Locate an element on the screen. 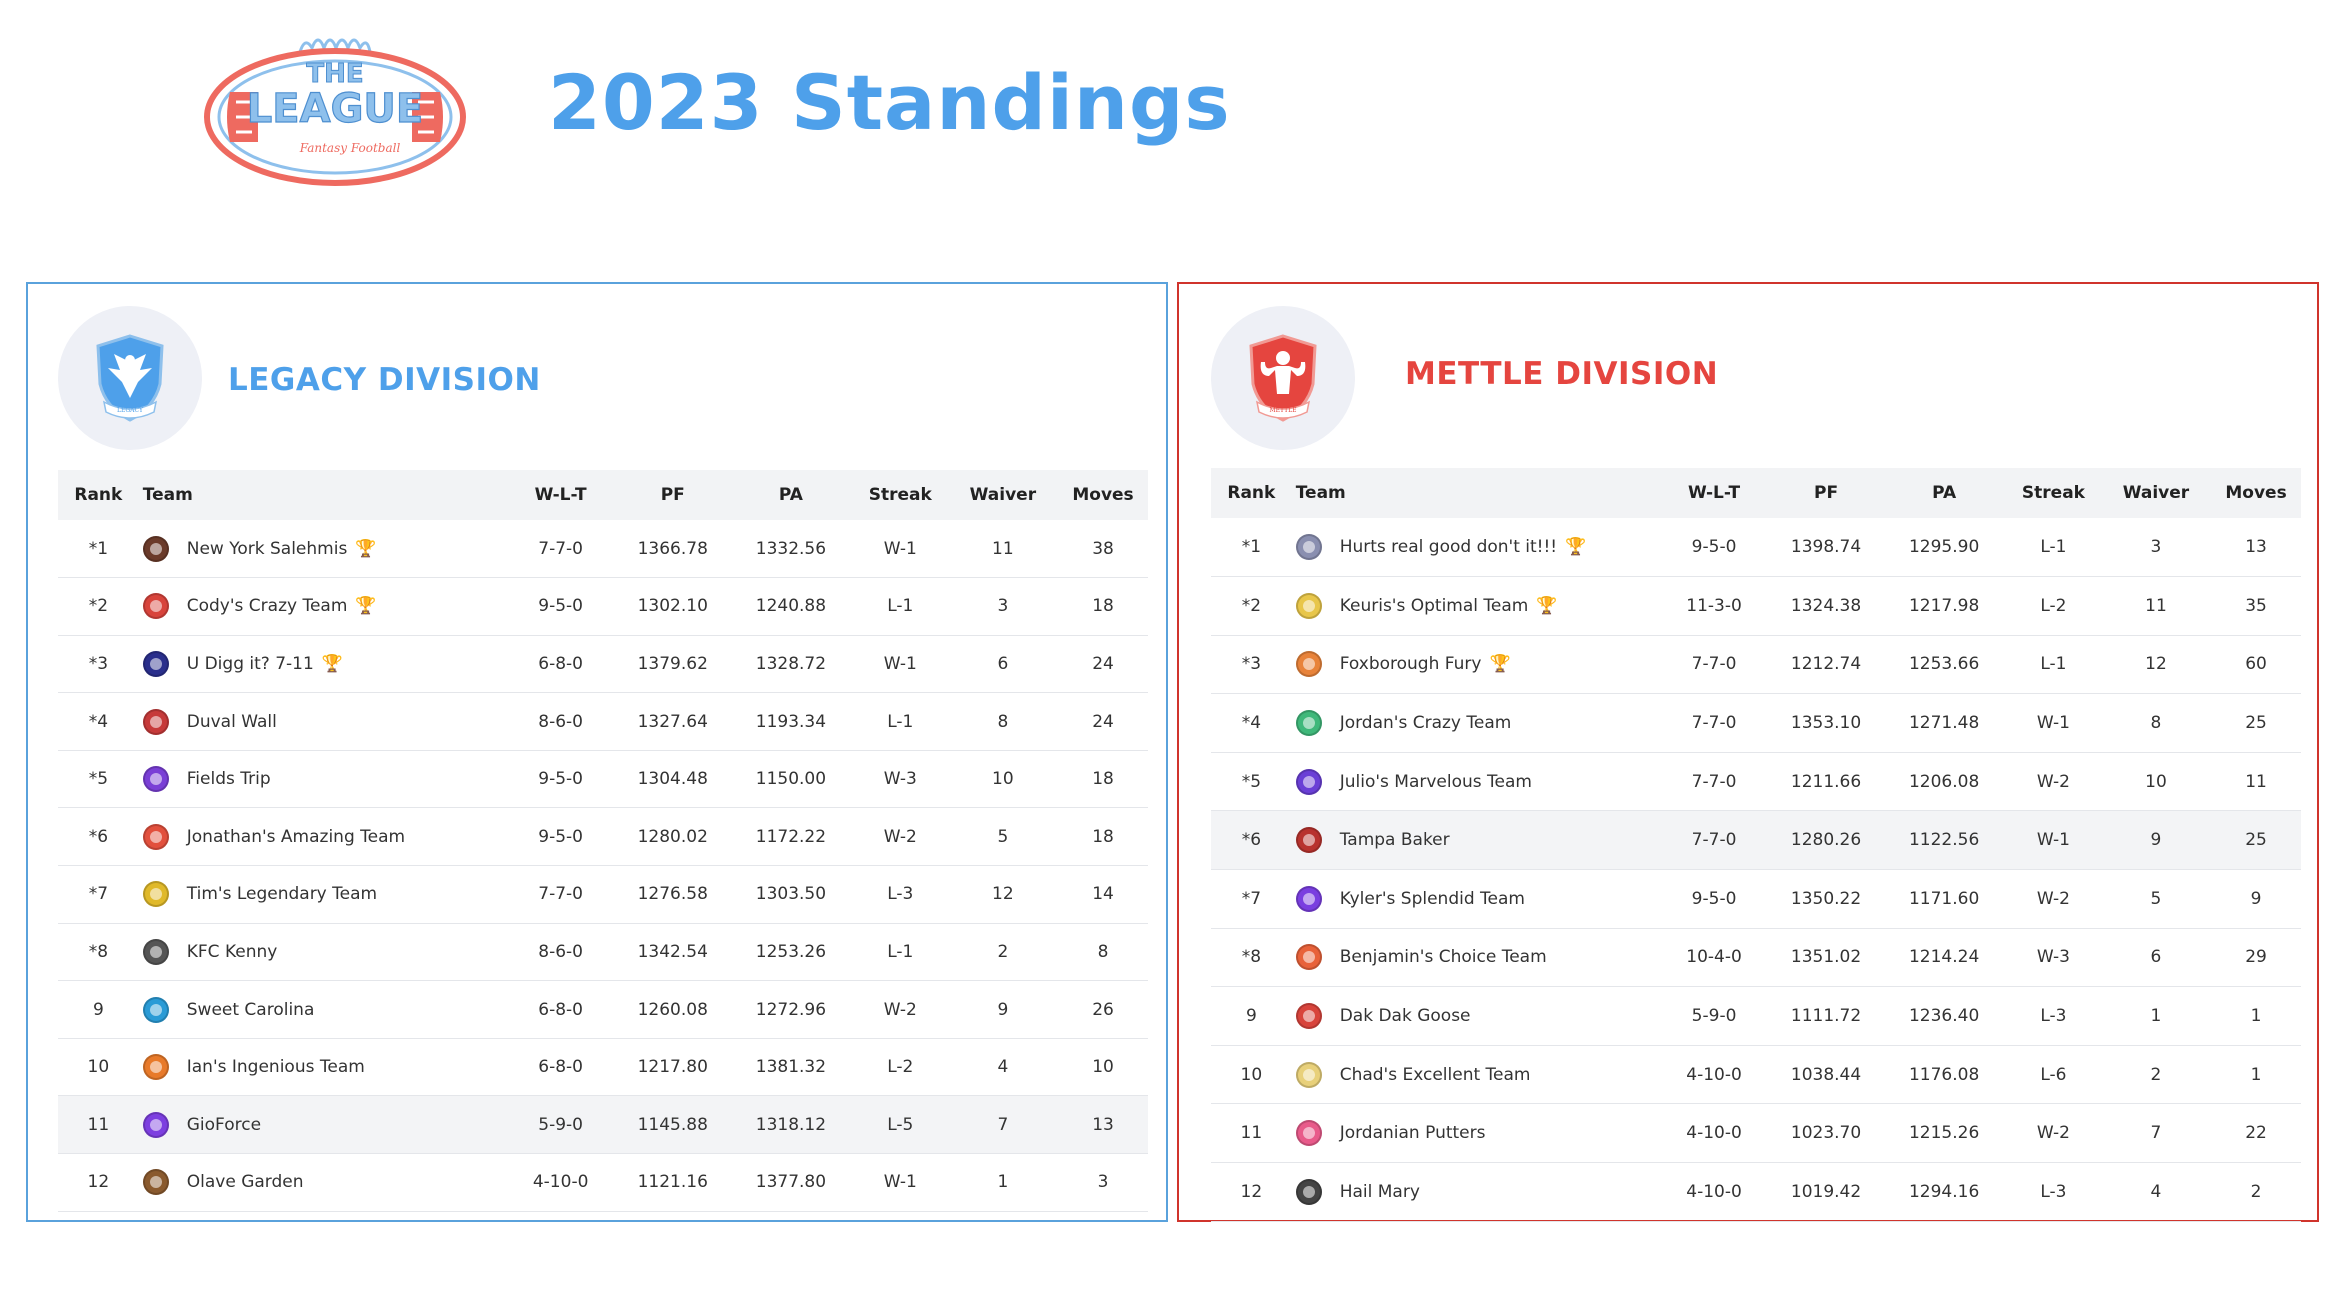  team-name: Tampa Baker is located at coordinates (1394, 840).